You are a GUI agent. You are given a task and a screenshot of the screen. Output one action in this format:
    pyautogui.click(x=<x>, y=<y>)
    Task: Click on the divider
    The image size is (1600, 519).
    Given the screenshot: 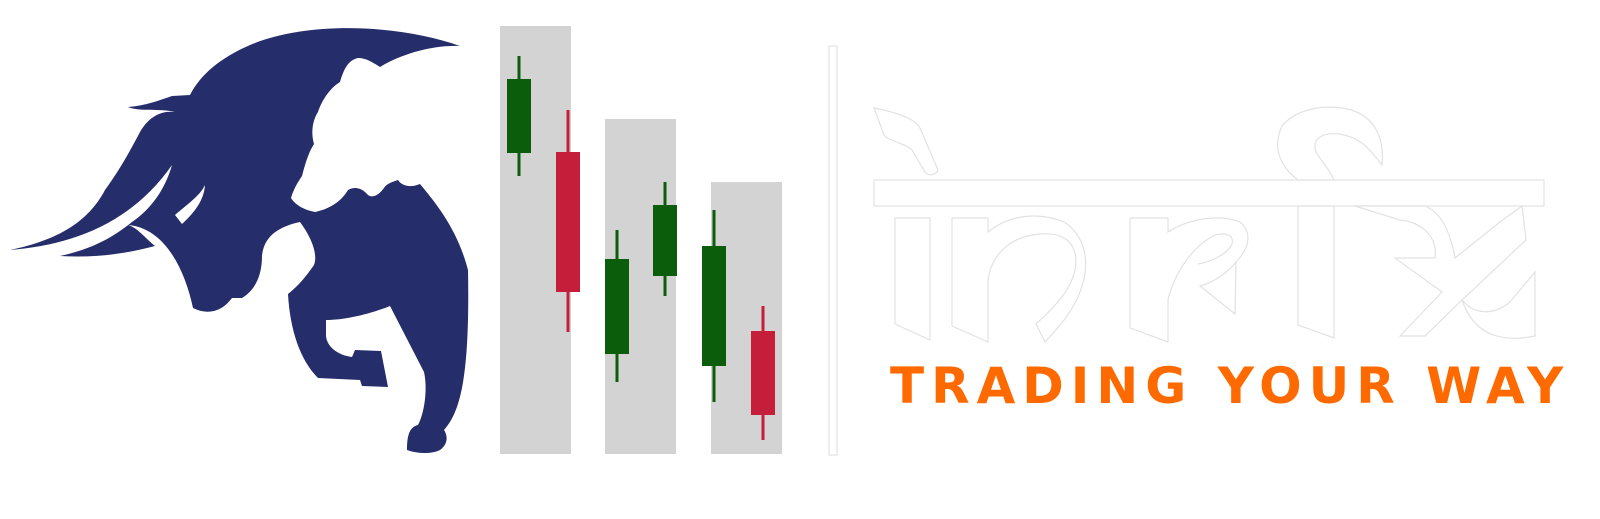 What is the action you would take?
    pyautogui.click(x=833, y=250)
    